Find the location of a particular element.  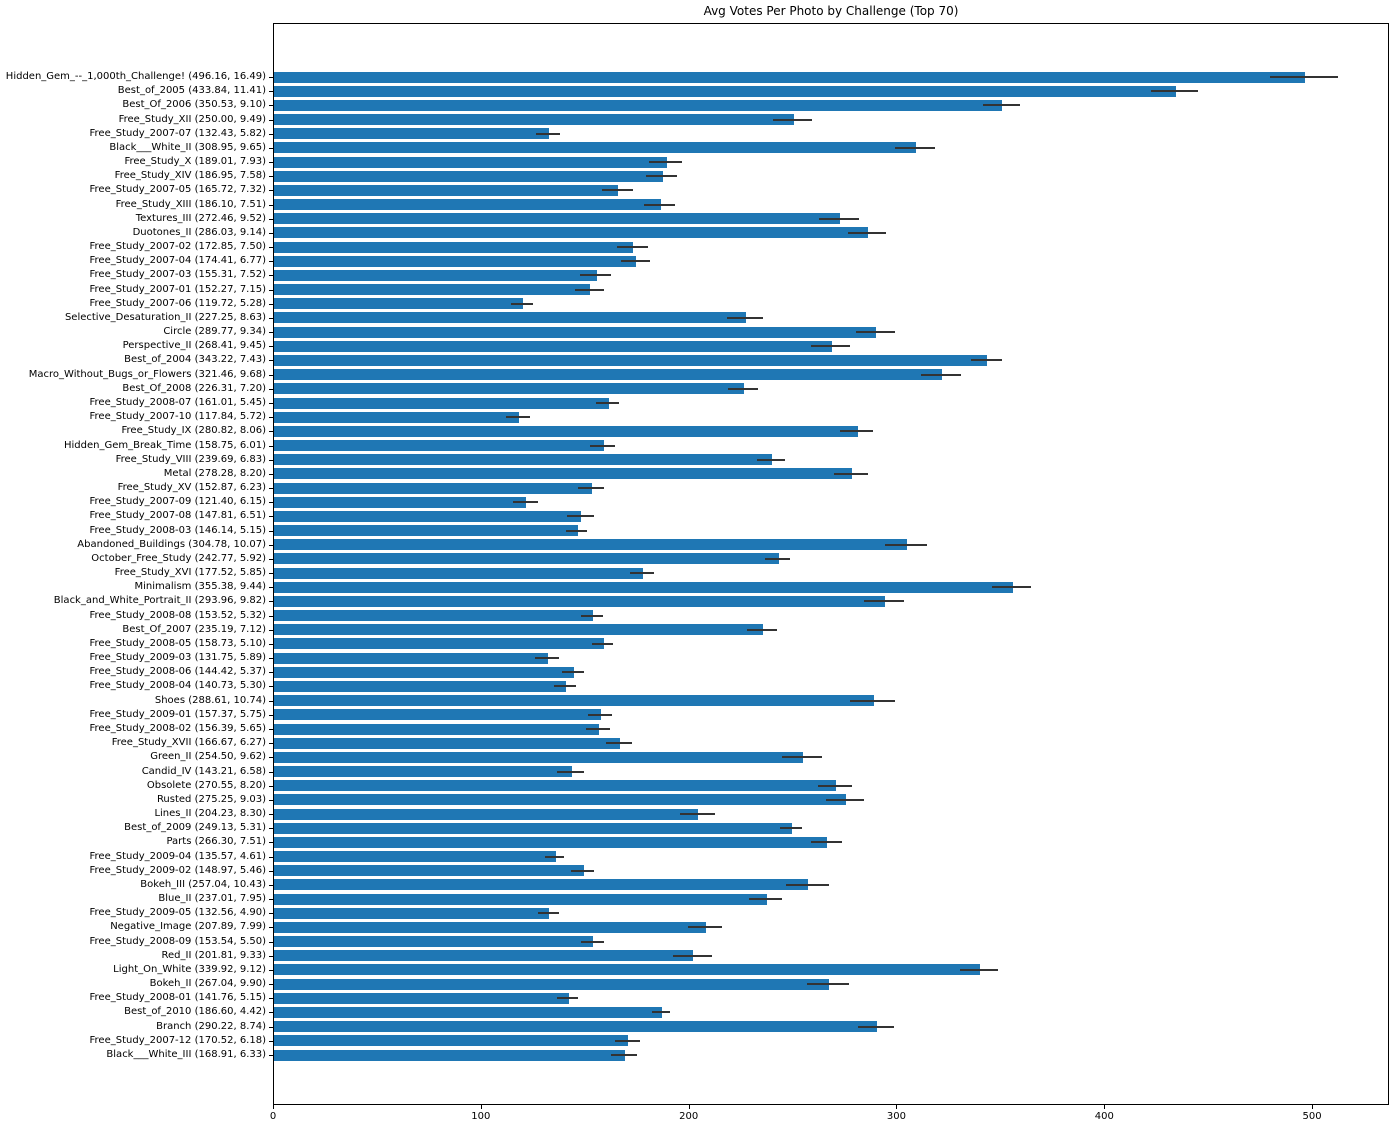

y-tick-label: Free_Study_2007-05 (165.72, 7.32) is located at coordinates (177, 190).